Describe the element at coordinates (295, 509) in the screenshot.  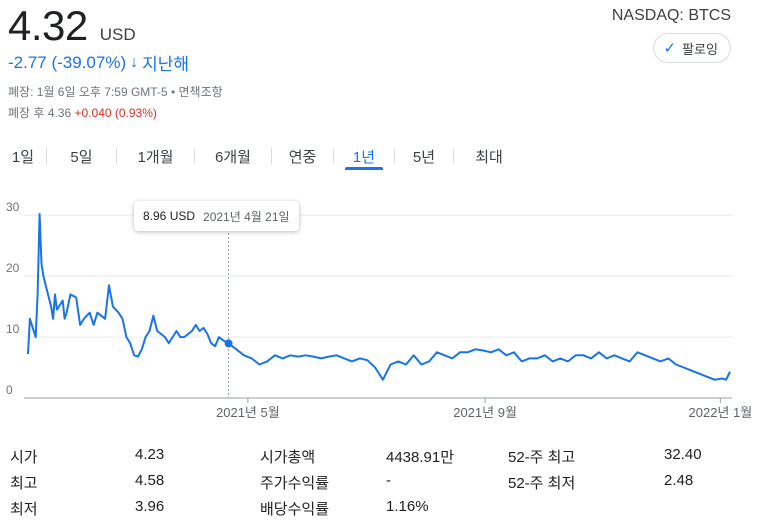
I see `stat-label-dividend-yield: 배당수익률` at that location.